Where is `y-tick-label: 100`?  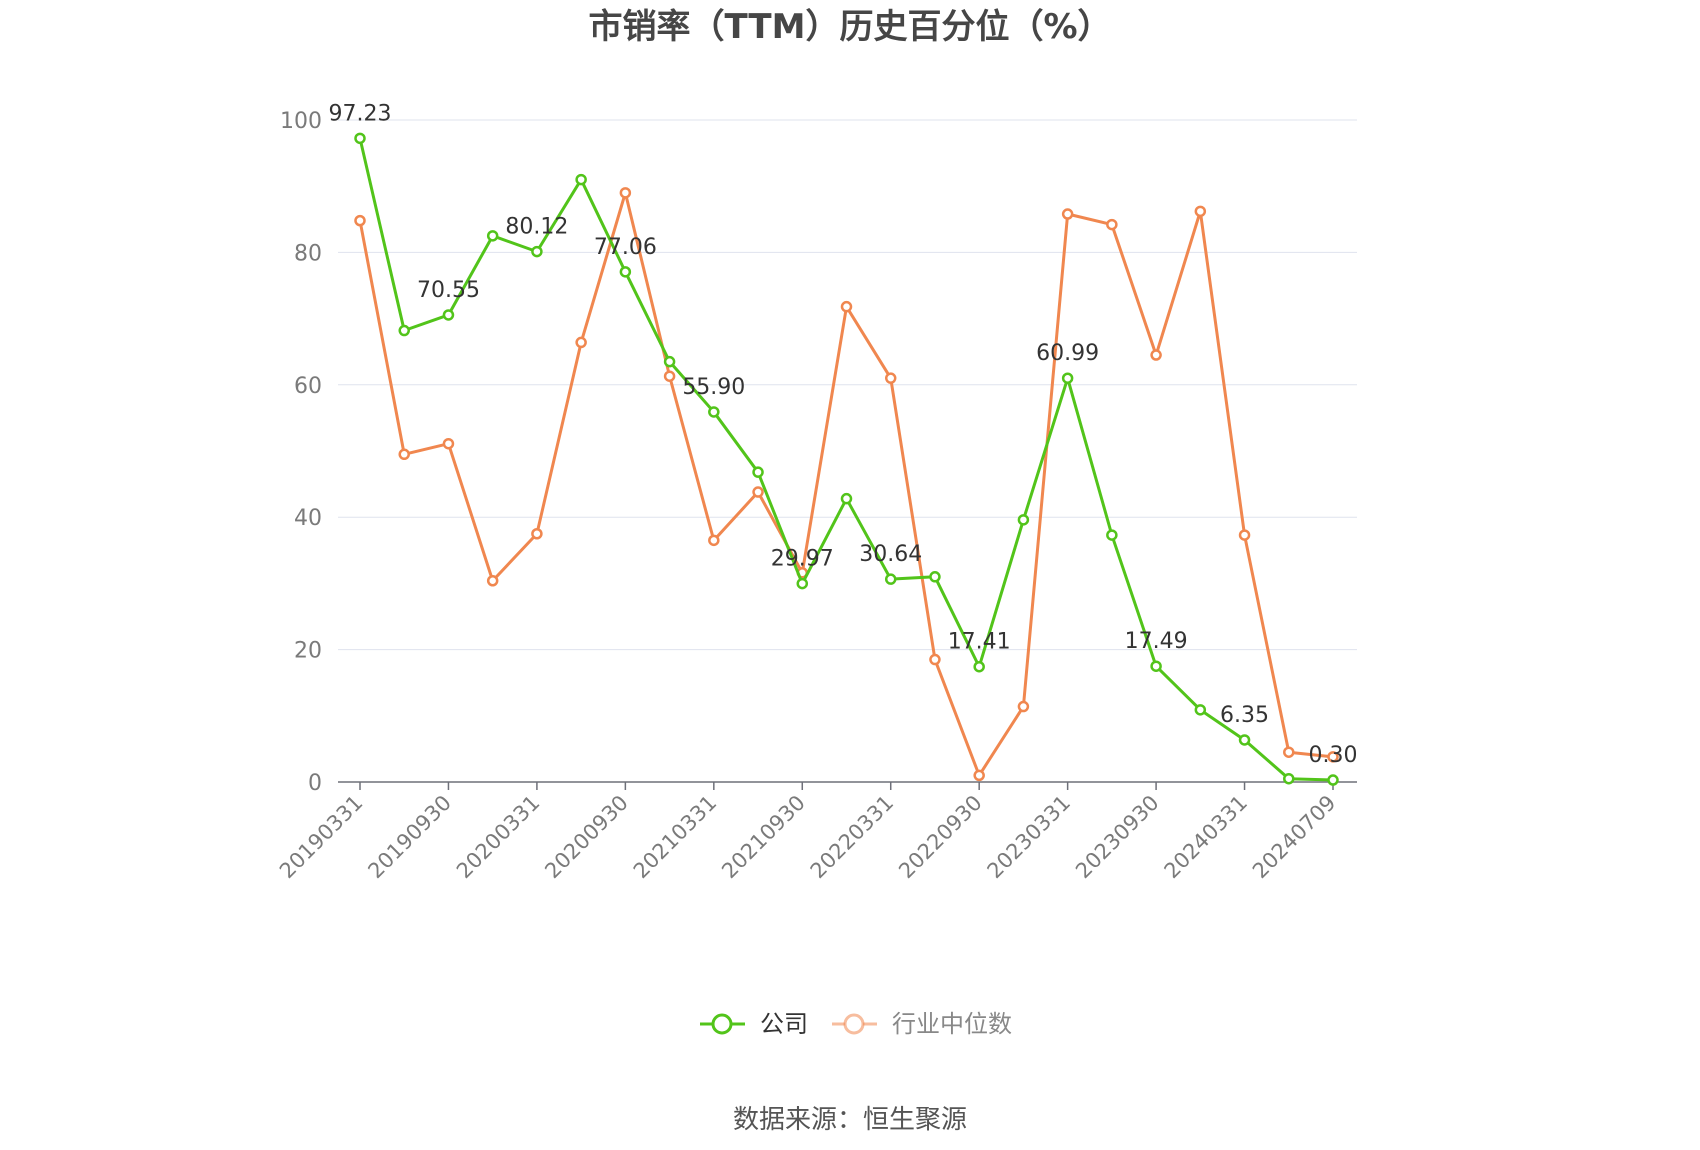
y-tick-label: 100 is located at coordinates (301, 121).